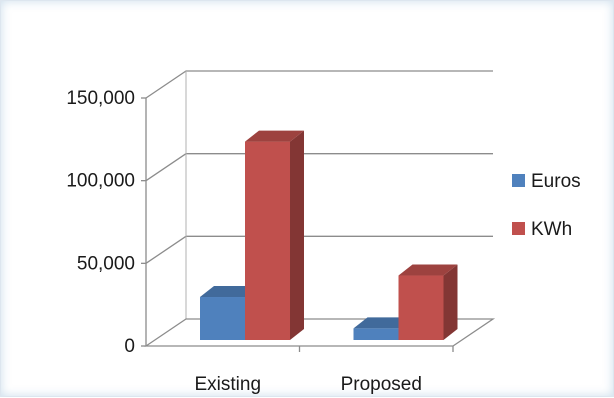  Describe the element at coordinates (129, 346) in the screenshot. I see `y-tick-label: 0` at that location.